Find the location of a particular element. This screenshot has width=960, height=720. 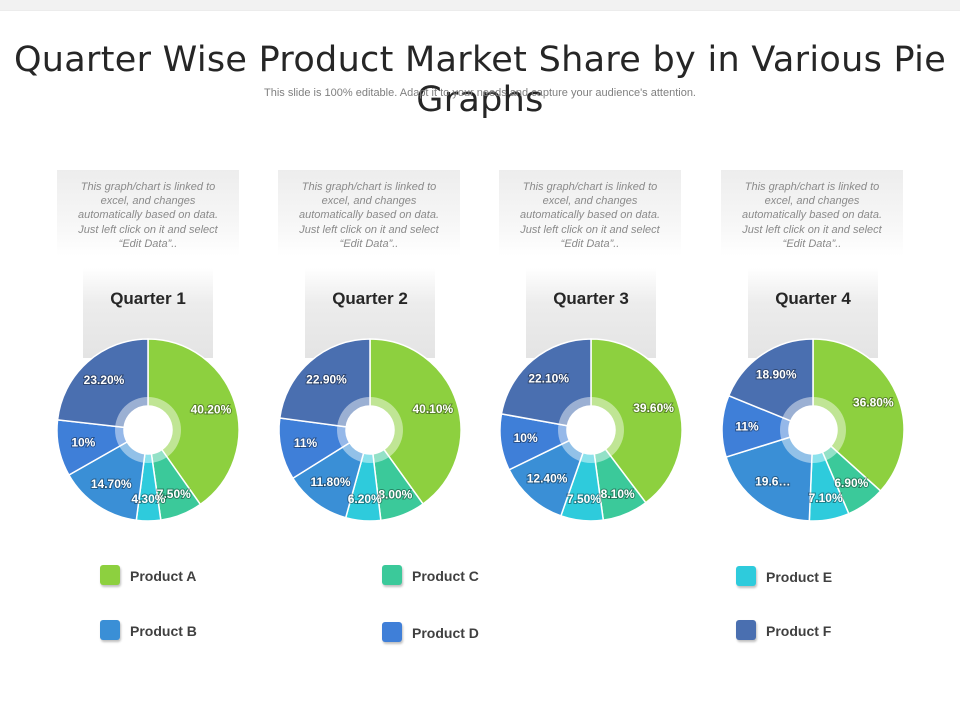

legend-label: Product B is located at coordinates (163, 631).